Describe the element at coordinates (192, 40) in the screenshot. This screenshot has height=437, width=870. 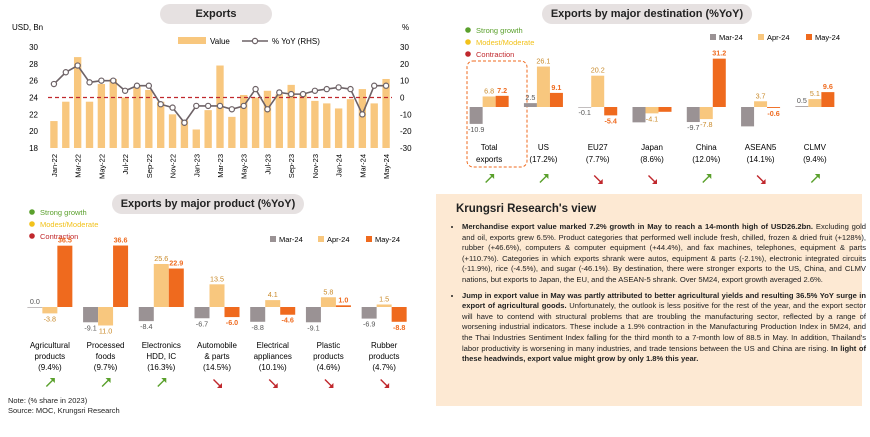
I see `exports-legend-value-swatch` at that location.